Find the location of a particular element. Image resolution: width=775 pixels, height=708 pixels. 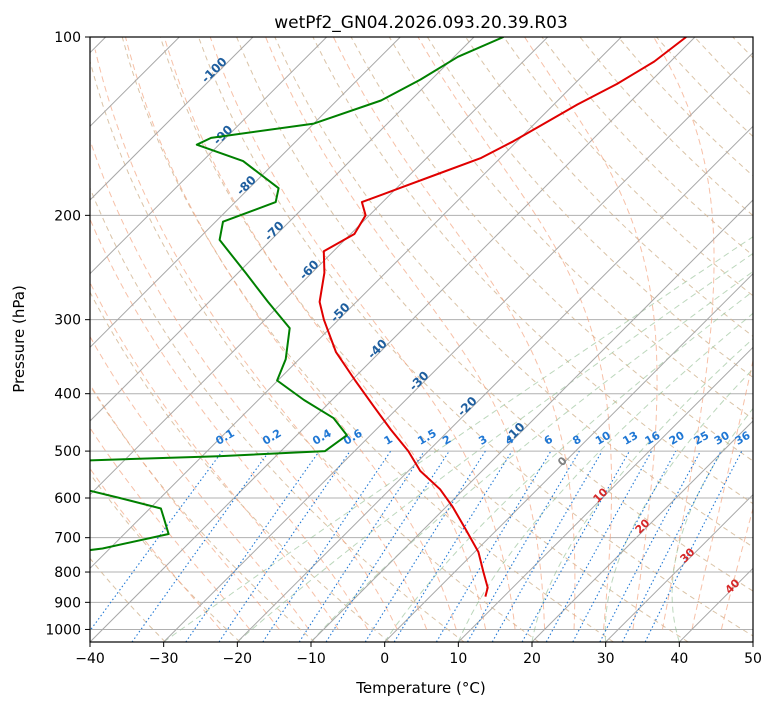

x-tick-label: 0 is located at coordinates (384, 659).